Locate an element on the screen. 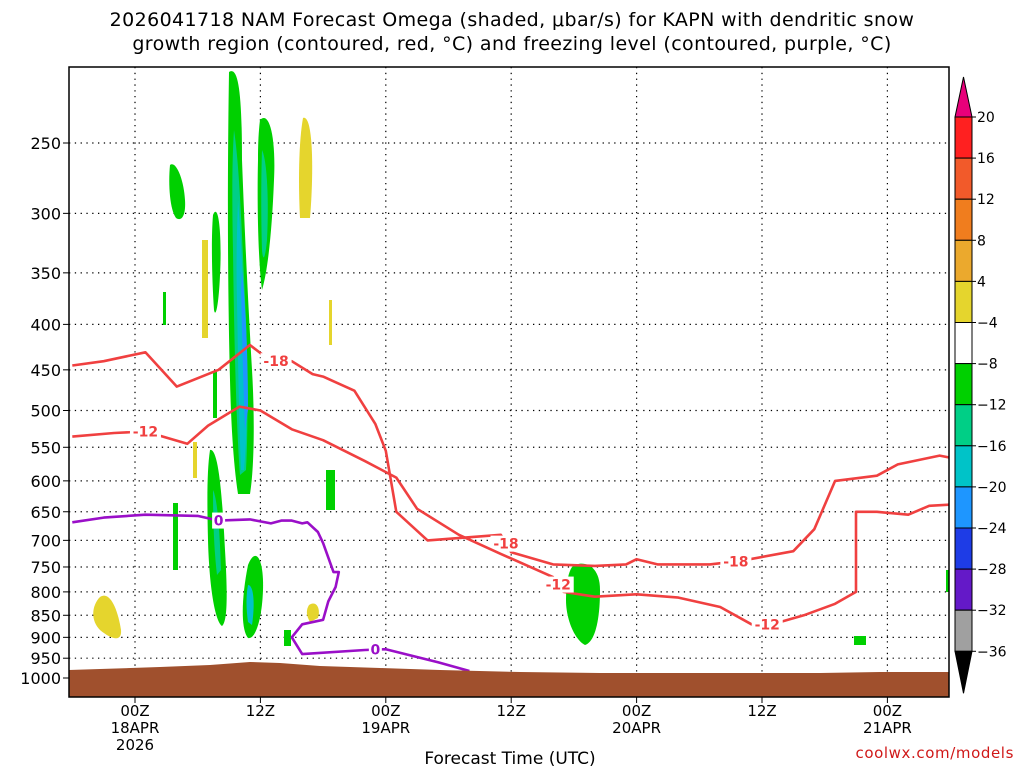 The height and width of the screenshot is (768, 1024). colorbar-label: 8 is located at coordinates (981, 241).